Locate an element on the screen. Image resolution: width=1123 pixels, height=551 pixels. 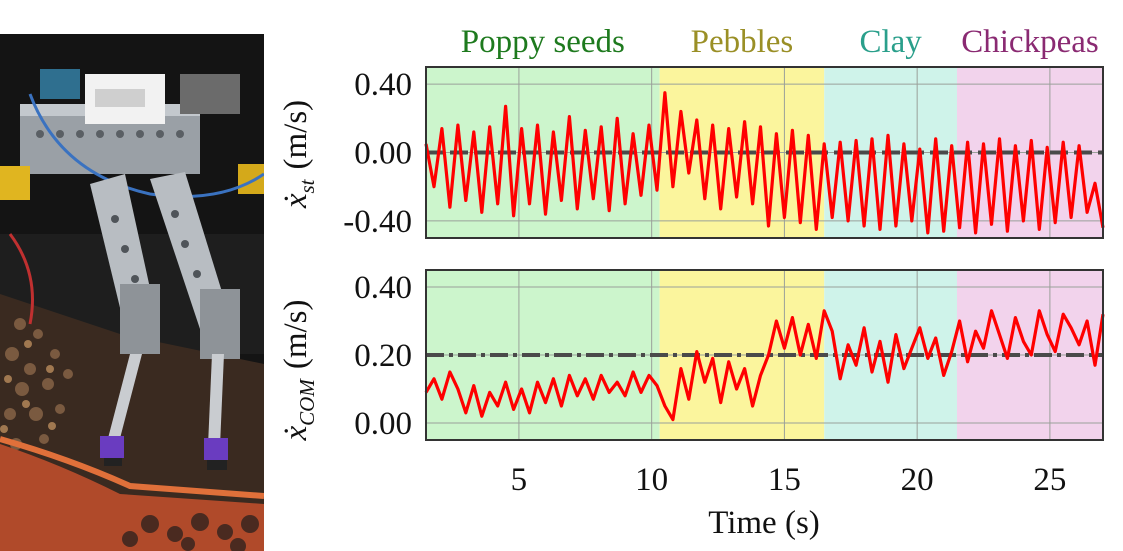
x-axis-label: Time (s) is located at coordinates (764, 523).